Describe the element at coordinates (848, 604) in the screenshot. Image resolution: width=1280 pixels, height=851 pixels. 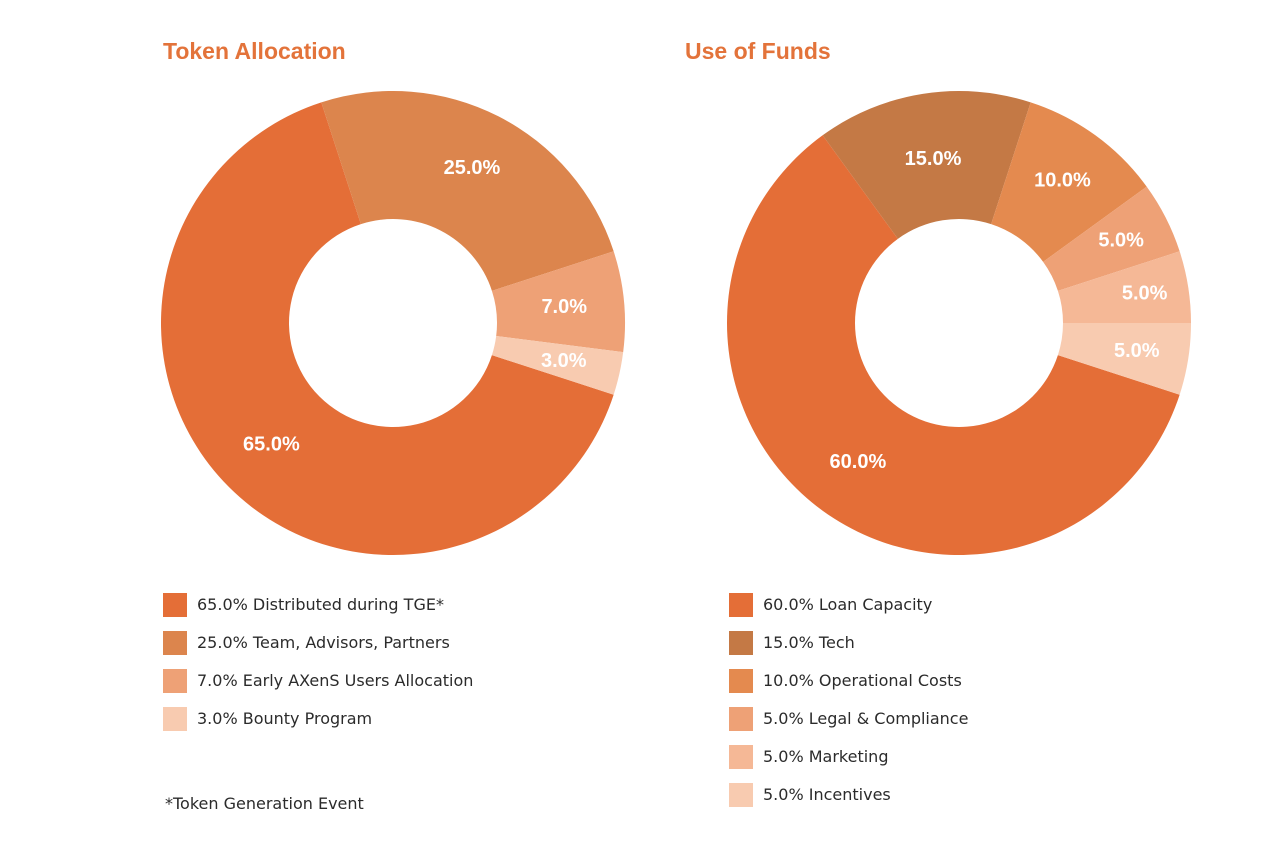
I see `legend-label: 60.0% Loan Capacity` at that location.